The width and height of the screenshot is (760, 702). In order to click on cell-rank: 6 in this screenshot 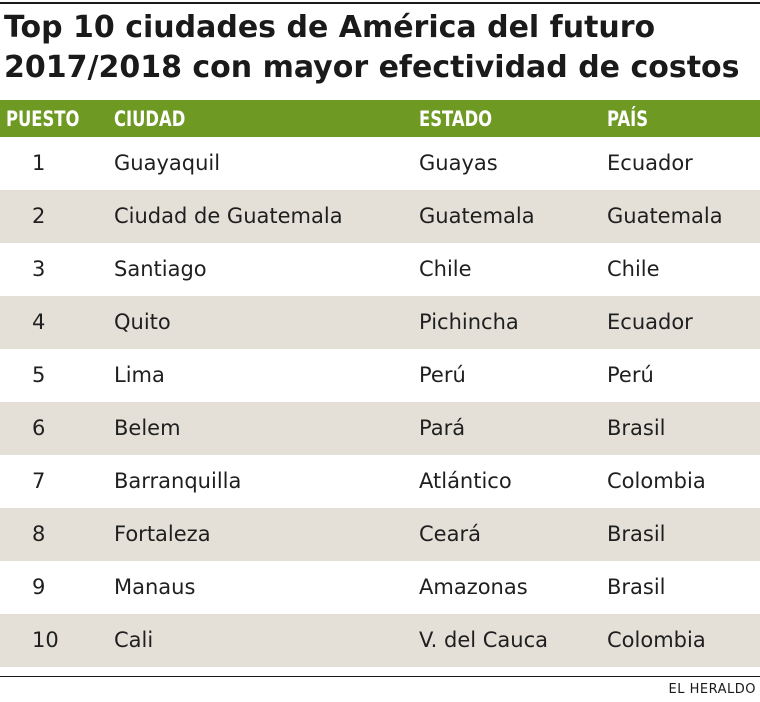, I will do `click(39, 428)`.